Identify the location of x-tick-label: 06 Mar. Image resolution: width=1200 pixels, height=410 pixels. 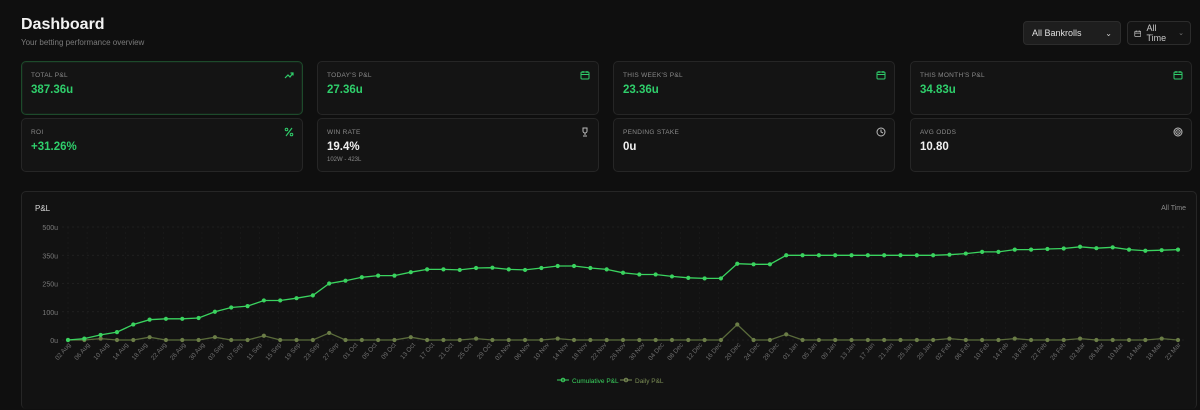
(1097, 351).